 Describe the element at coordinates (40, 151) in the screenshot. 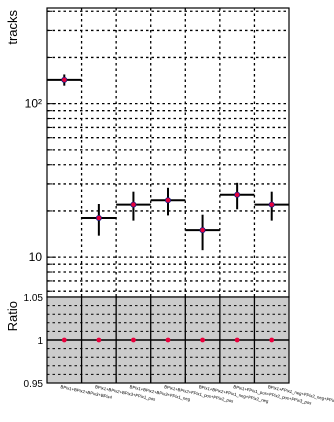

I see `main-y-ticks: 10 10²` at that location.